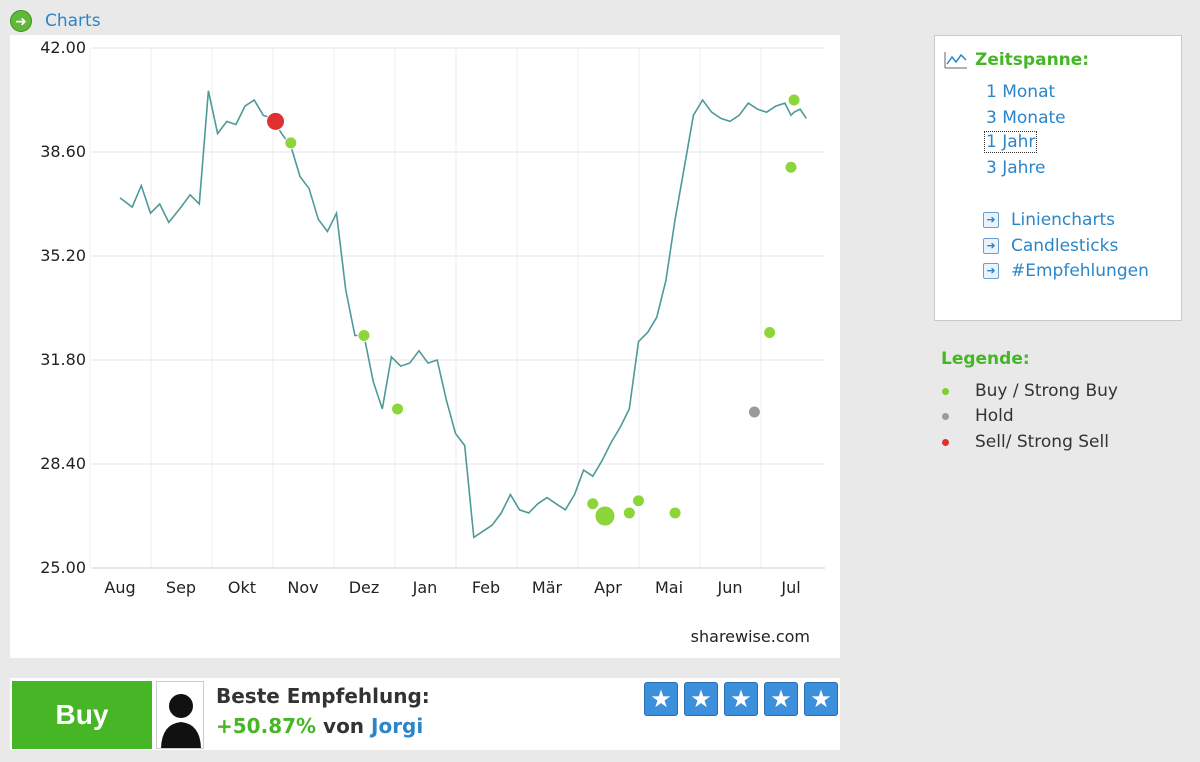  What do you see at coordinates (63, 567) in the screenshot?
I see `y-tick-label: 25.00` at bounding box center [63, 567].